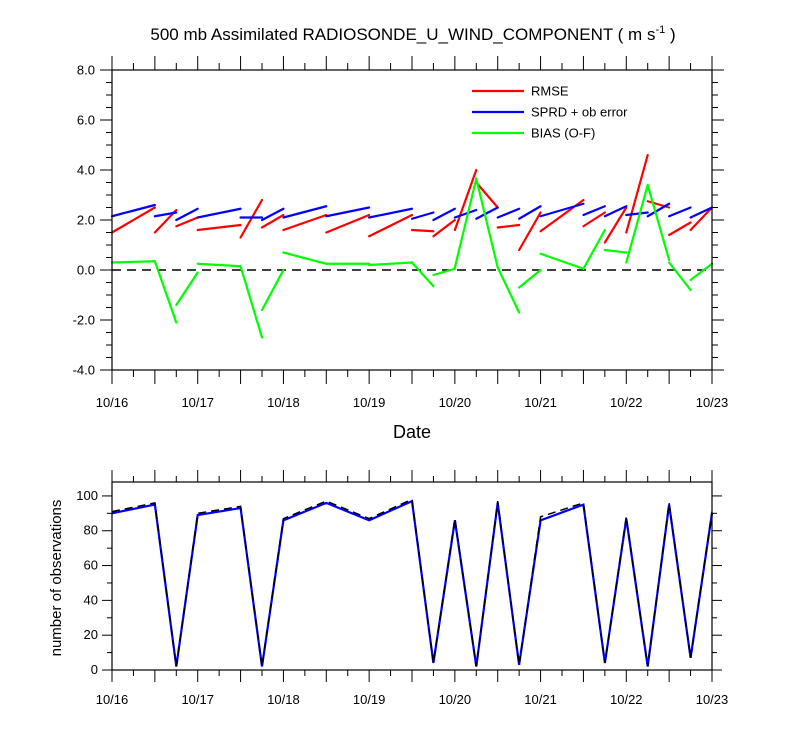  Describe the element at coordinates (369, 699) in the screenshot. I see `obs-x-tick-label: 10/19` at that location.